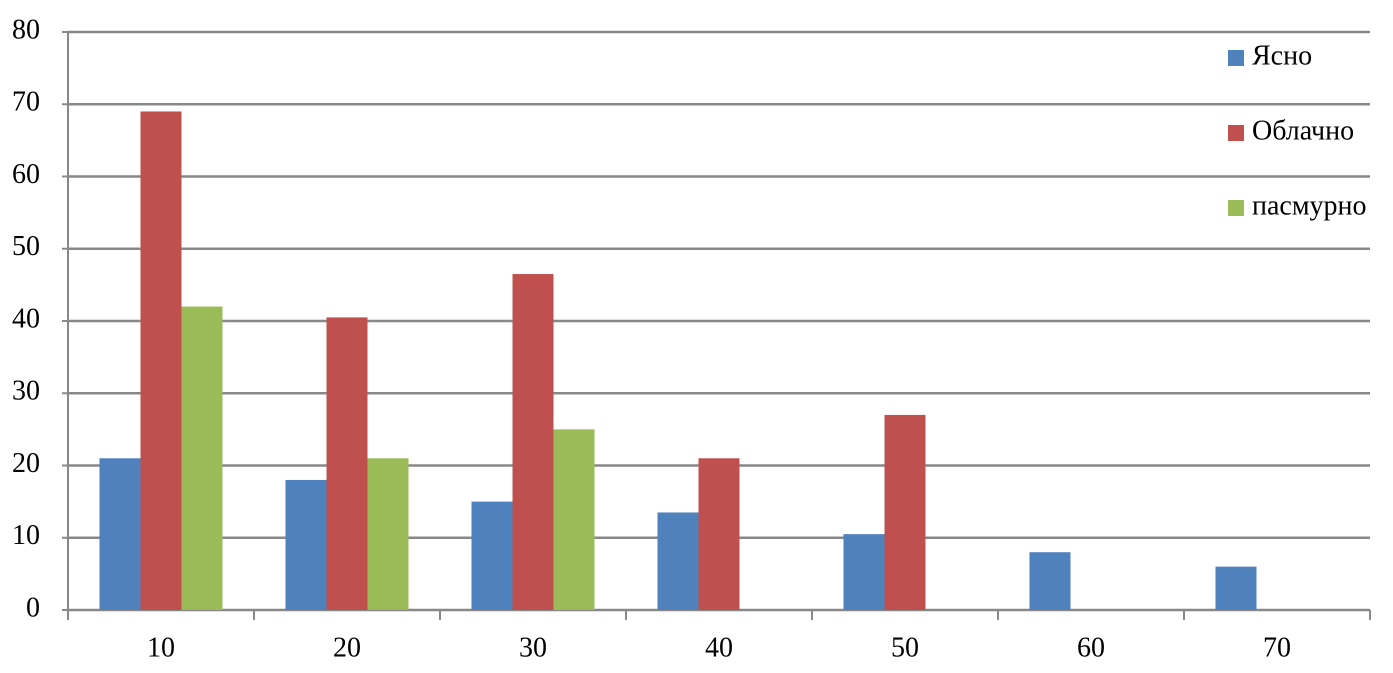 The width and height of the screenshot is (1393, 673). Describe the element at coordinates (26, 246) in the screenshot. I see `y-tick-label: 50` at that location.